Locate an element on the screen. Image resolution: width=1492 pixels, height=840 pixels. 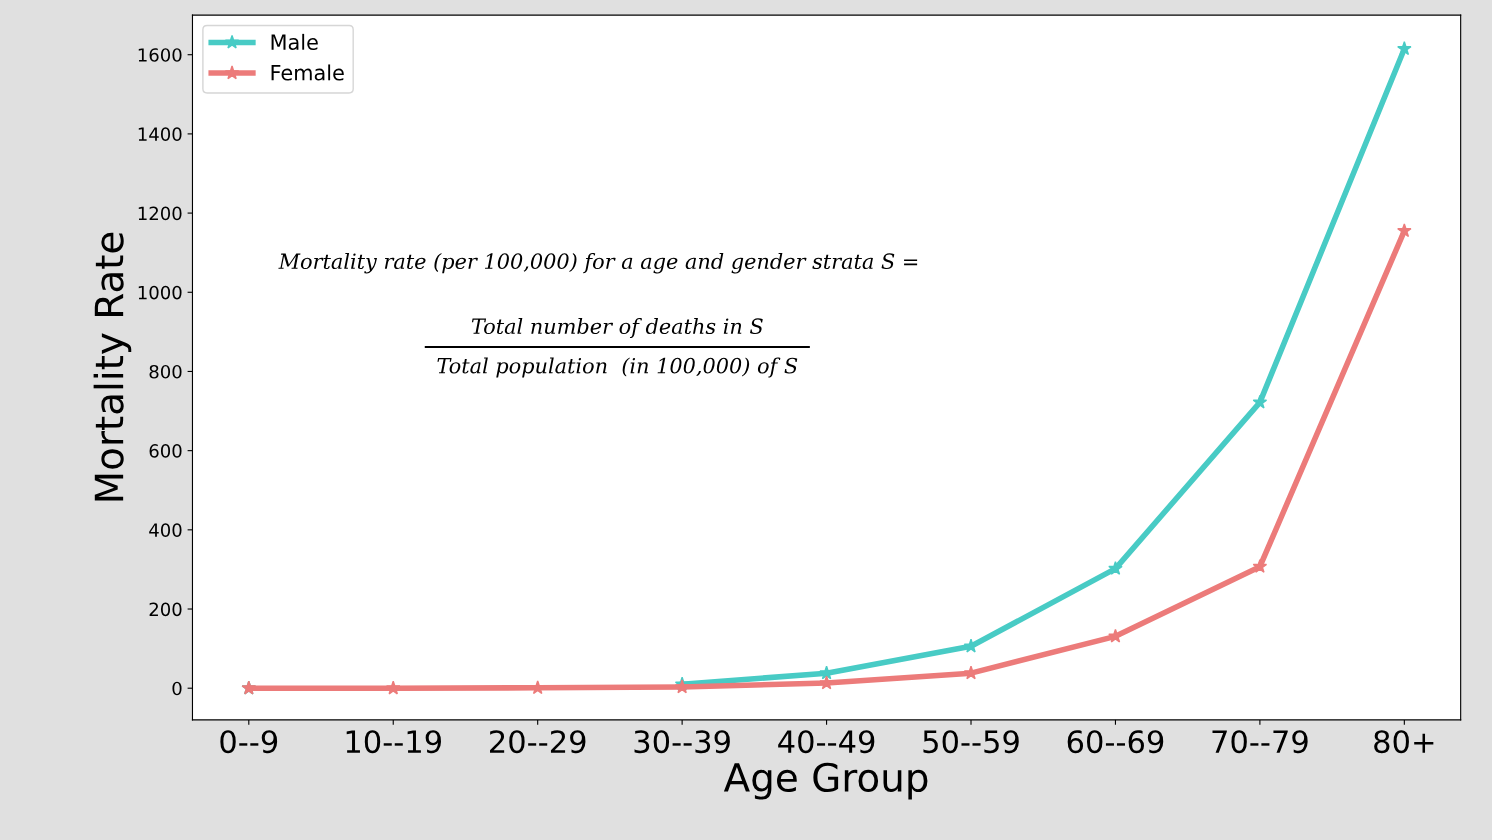
x-tick-label: 70--79 is located at coordinates (1260, 742).